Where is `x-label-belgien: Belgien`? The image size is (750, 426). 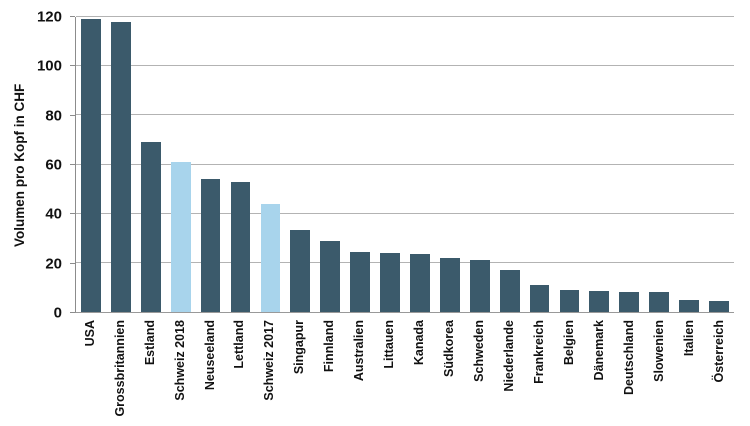 x-label-belgien: Belgien is located at coordinates (568, 343).